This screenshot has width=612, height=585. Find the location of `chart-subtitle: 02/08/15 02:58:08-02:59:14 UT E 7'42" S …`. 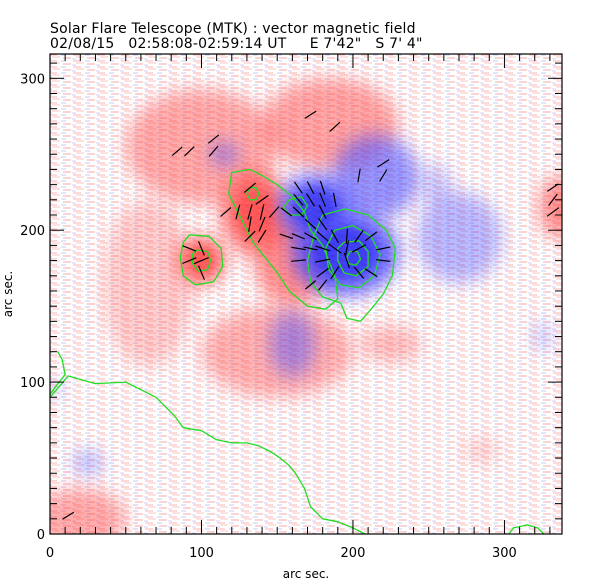

chart-subtitle: 02/08/15 02:58:08-02:59:14 UT E 7'42" S … is located at coordinates (236, 44).